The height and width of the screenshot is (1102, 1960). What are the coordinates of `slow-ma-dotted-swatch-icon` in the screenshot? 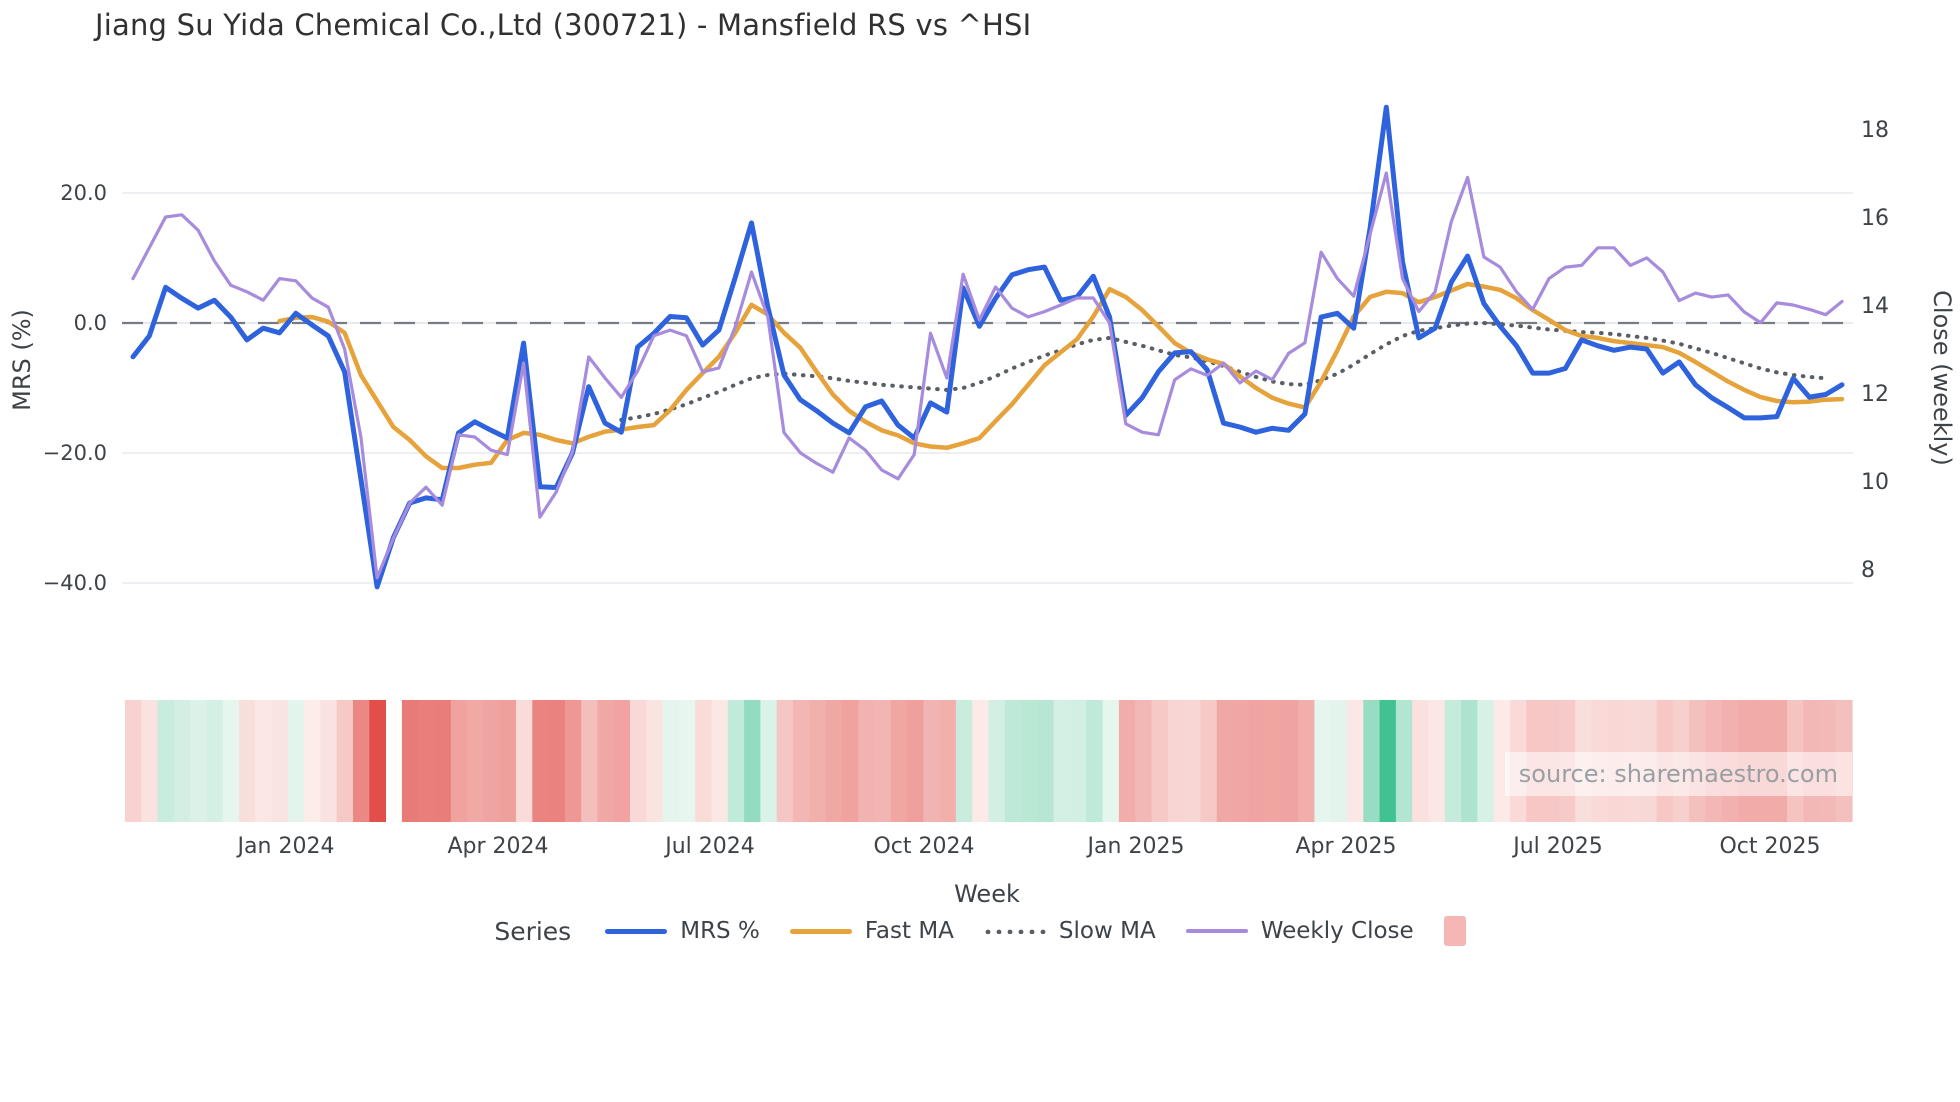 It's located at (1015, 931).